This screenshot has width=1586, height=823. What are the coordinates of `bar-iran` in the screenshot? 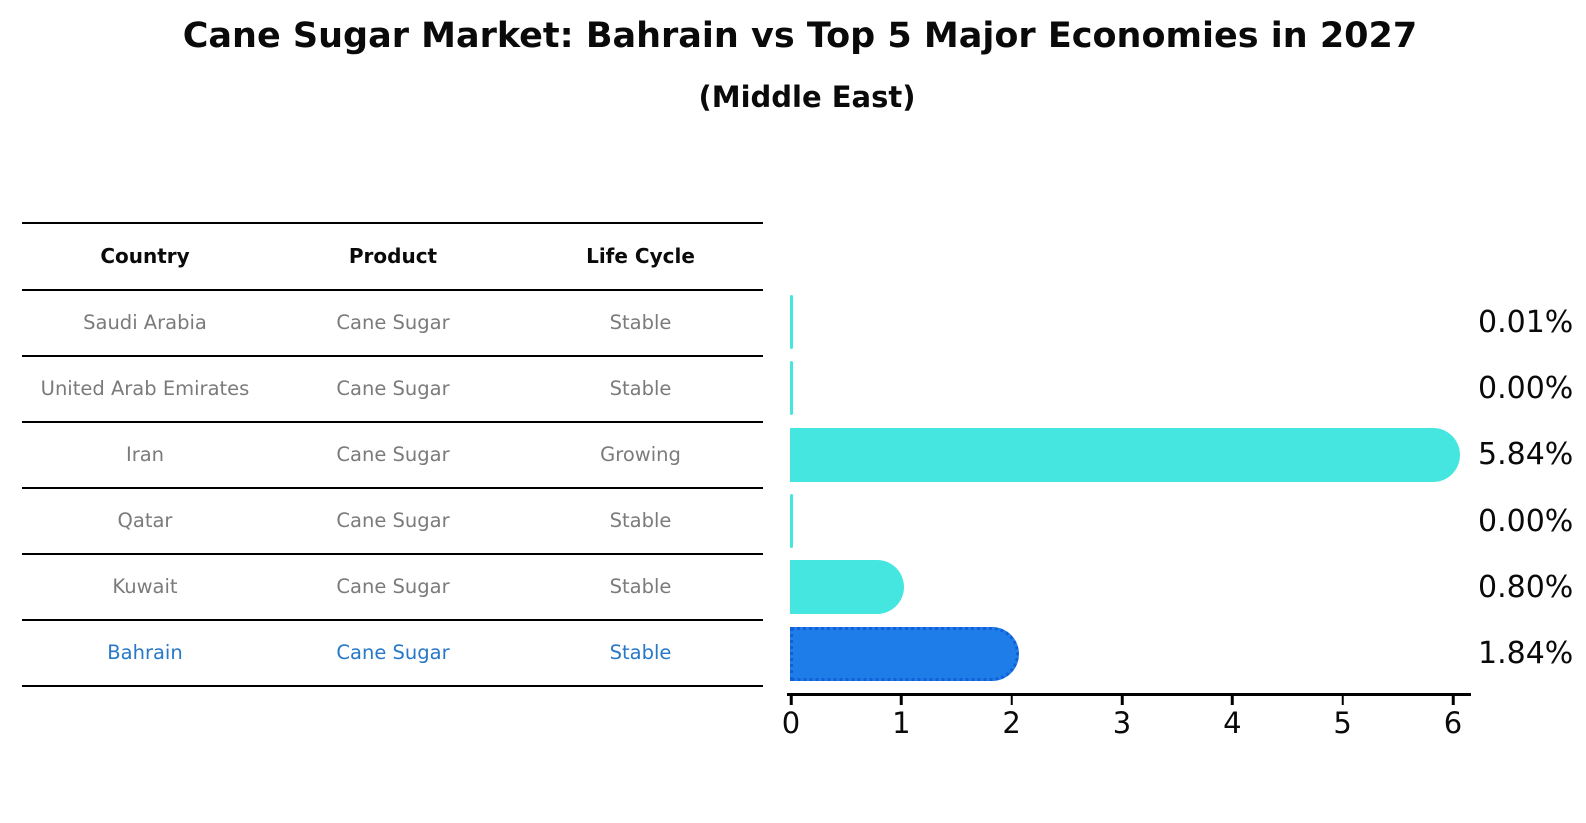 It's located at (1125, 454).